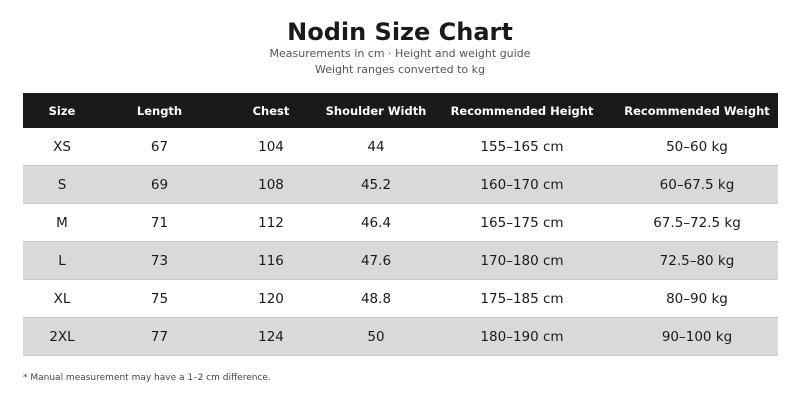  I want to click on table-cell: XL, so click(62, 298).